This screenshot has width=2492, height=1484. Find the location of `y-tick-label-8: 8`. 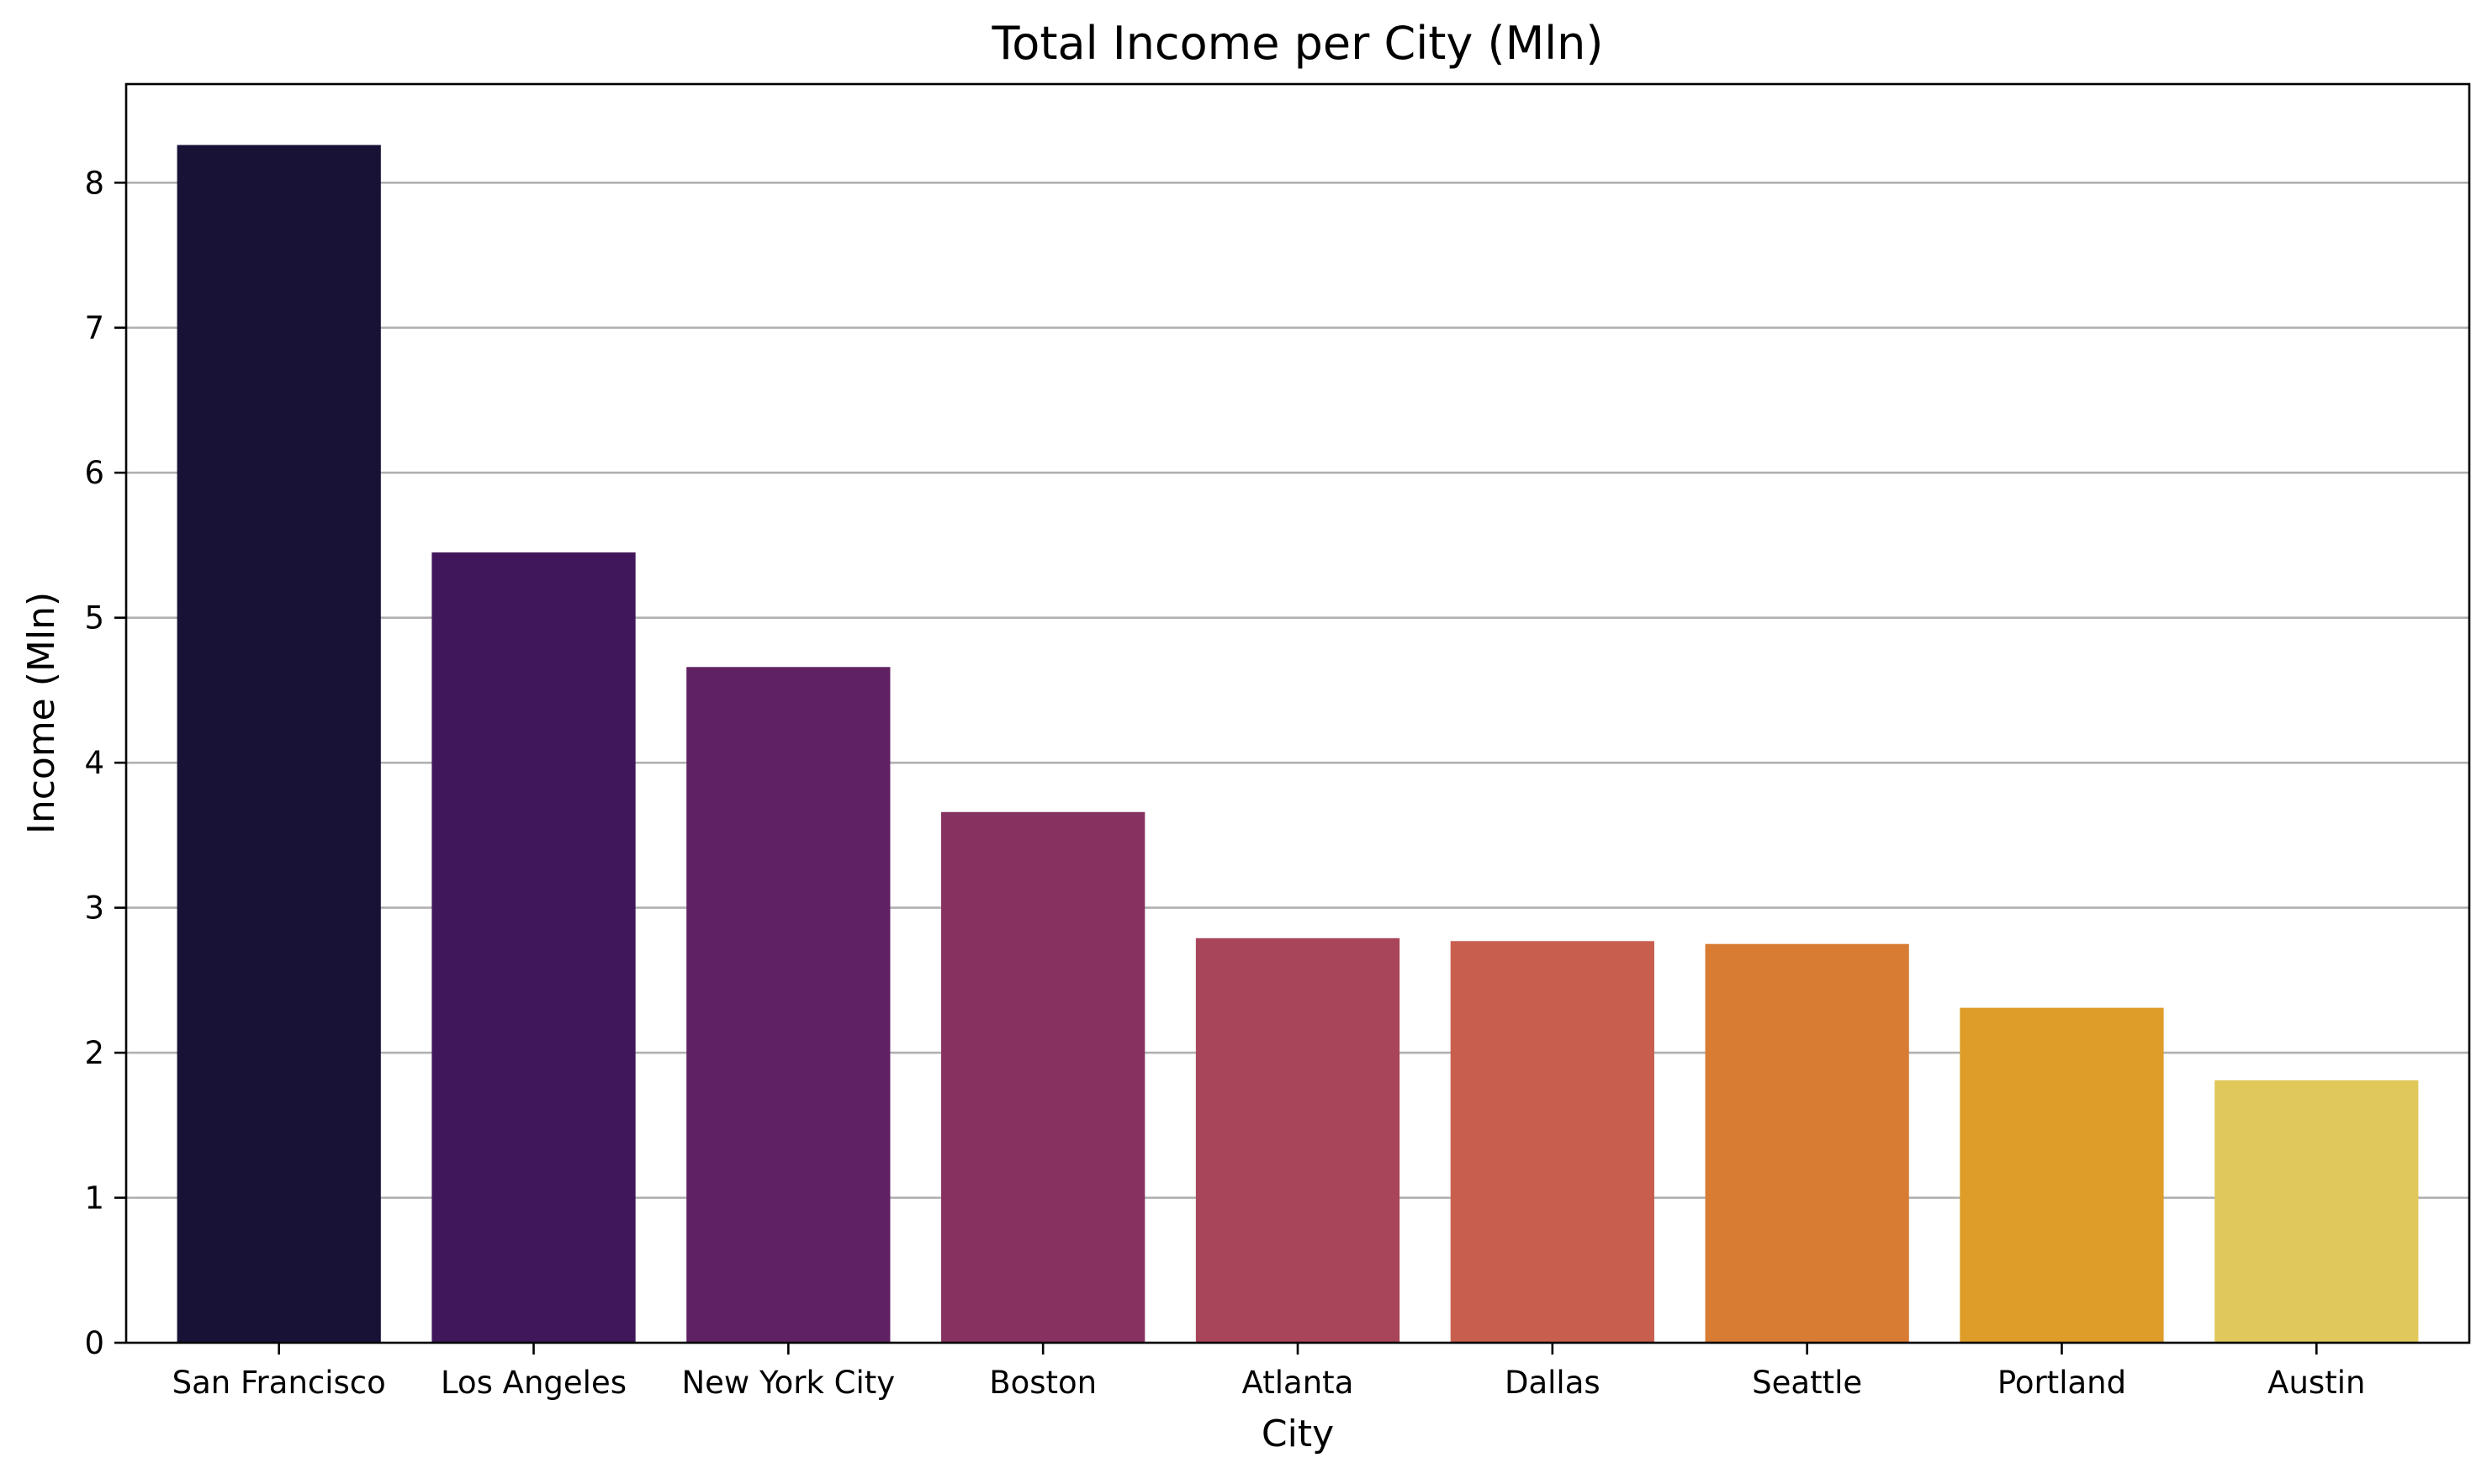

y-tick-label-8: 8 is located at coordinates (94, 183).